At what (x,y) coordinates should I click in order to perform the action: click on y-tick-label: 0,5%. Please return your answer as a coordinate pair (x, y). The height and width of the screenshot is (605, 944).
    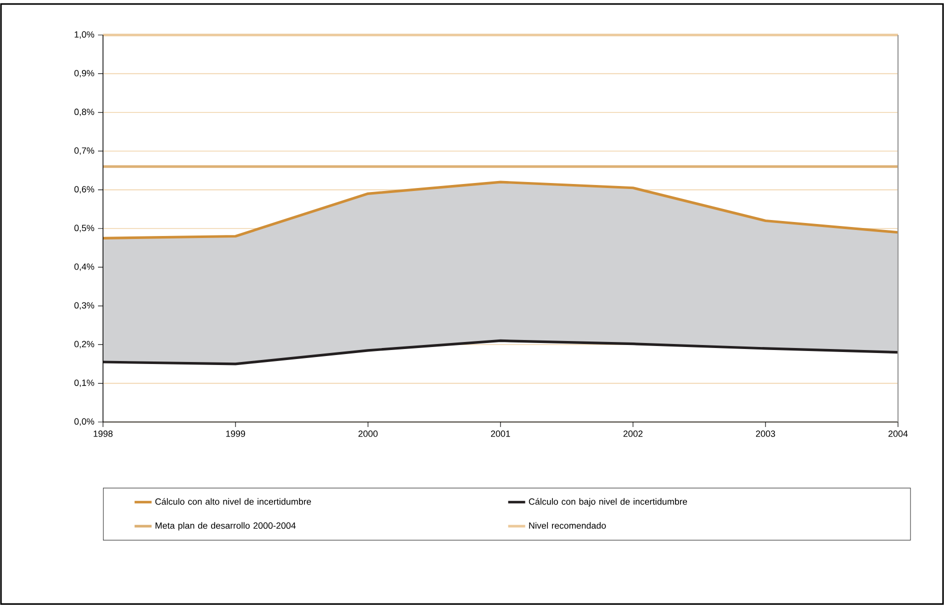
    Looking at the image, I should click on (84, 228).